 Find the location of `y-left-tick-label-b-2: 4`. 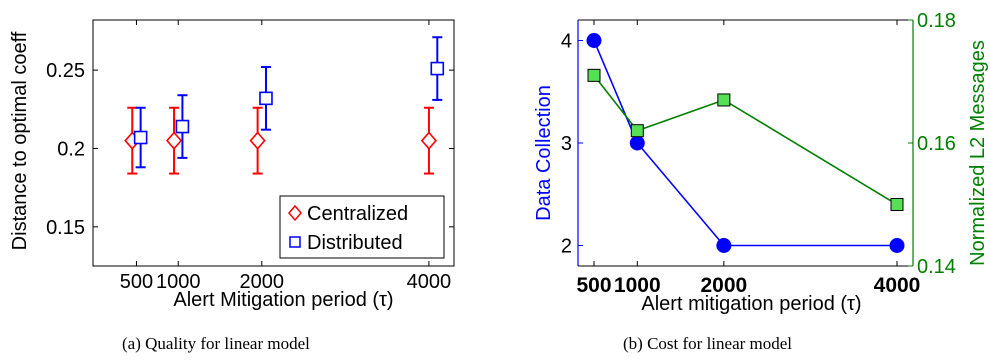

y-left-tick-label-b-2: 4 is located at coordinates (566, 42).